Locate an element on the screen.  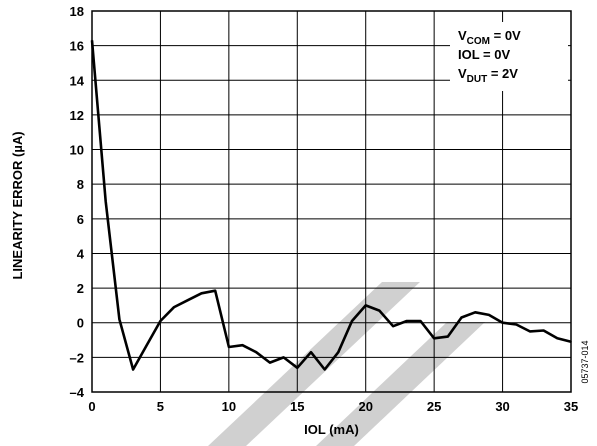
y-tick-label: 14 is located at coordinates (77, 80).